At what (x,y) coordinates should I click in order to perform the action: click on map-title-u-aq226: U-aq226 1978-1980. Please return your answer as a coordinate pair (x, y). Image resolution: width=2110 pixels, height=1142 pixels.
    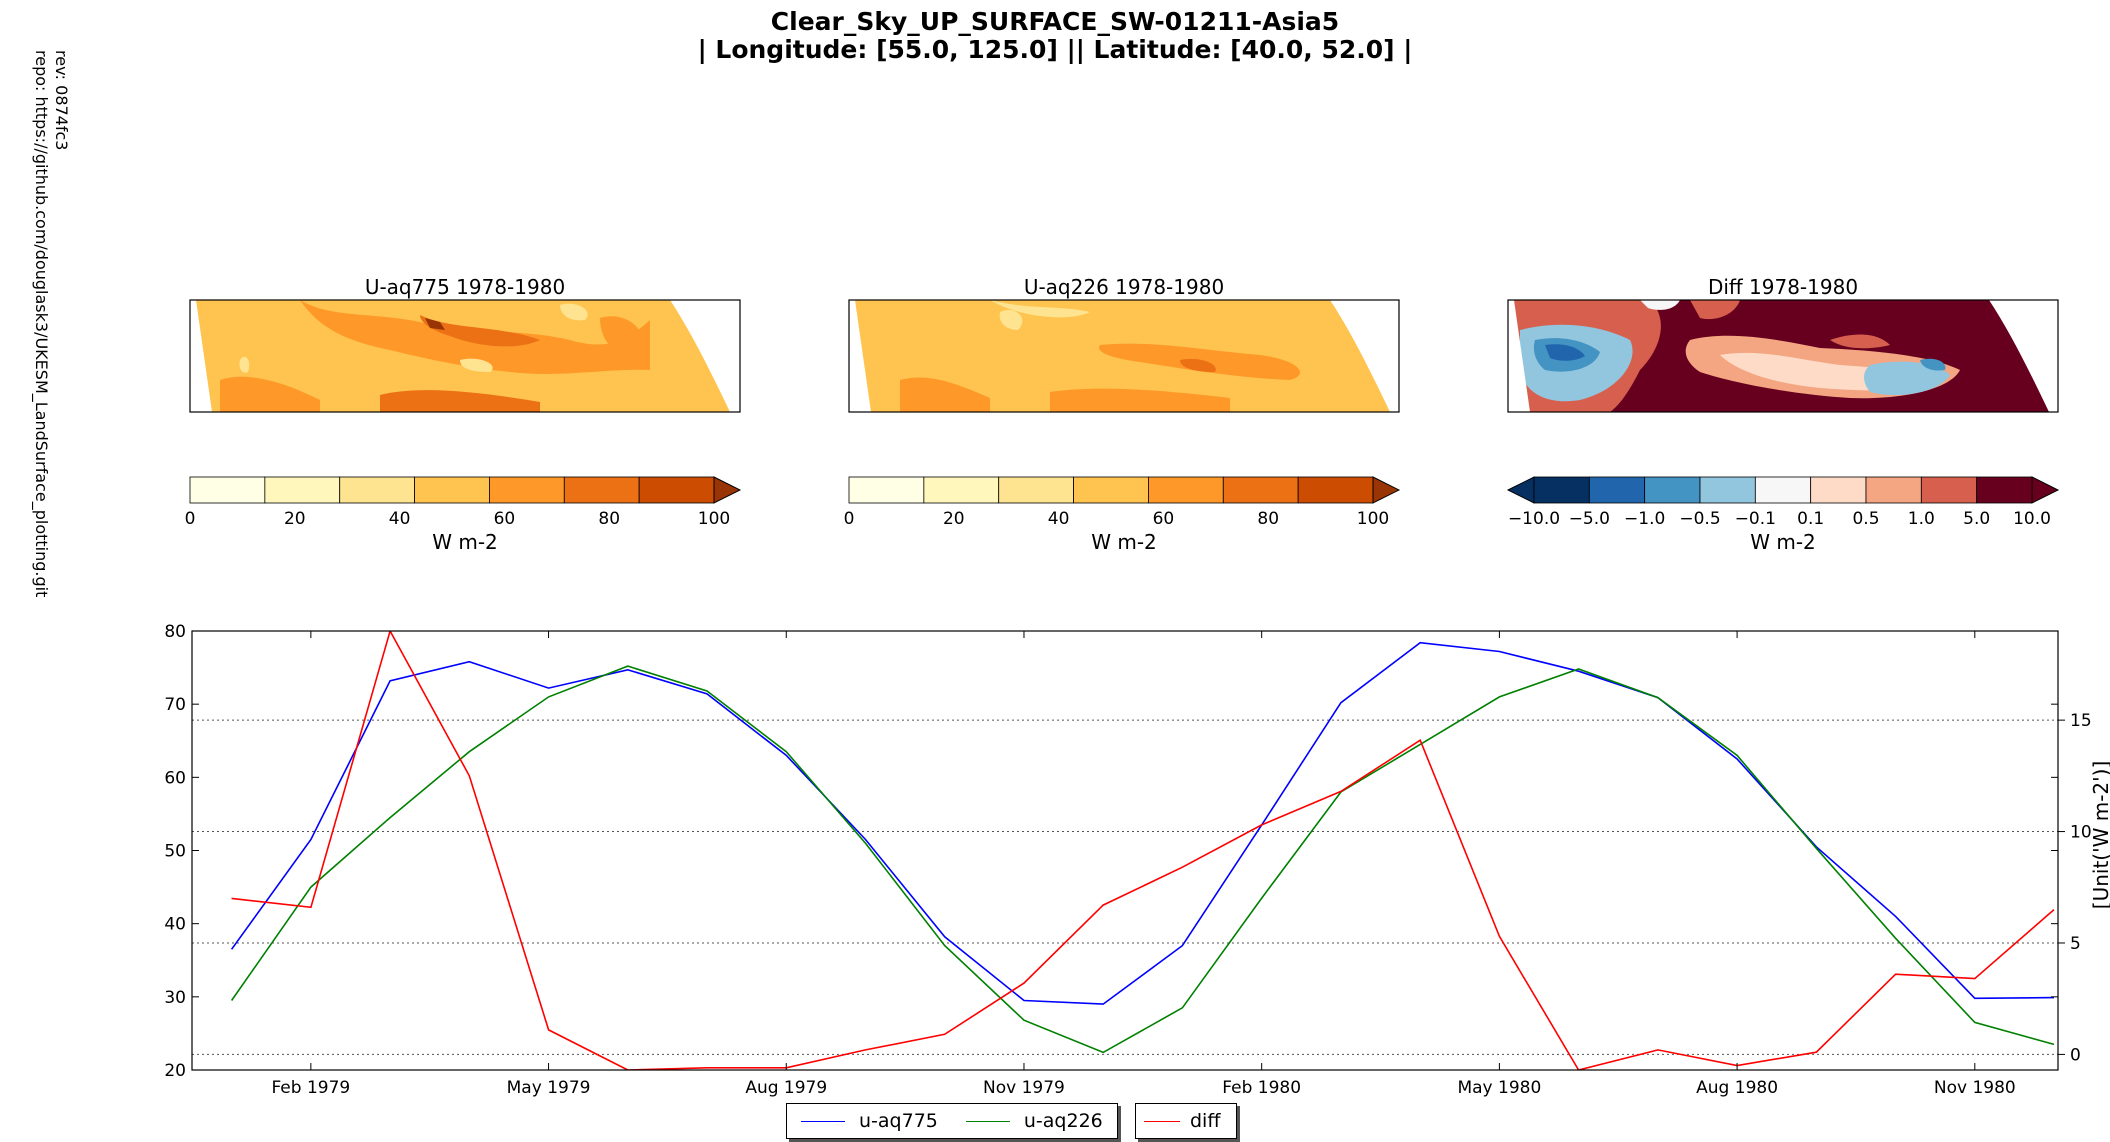
    Looking at the image, I should click on (1124, 287).